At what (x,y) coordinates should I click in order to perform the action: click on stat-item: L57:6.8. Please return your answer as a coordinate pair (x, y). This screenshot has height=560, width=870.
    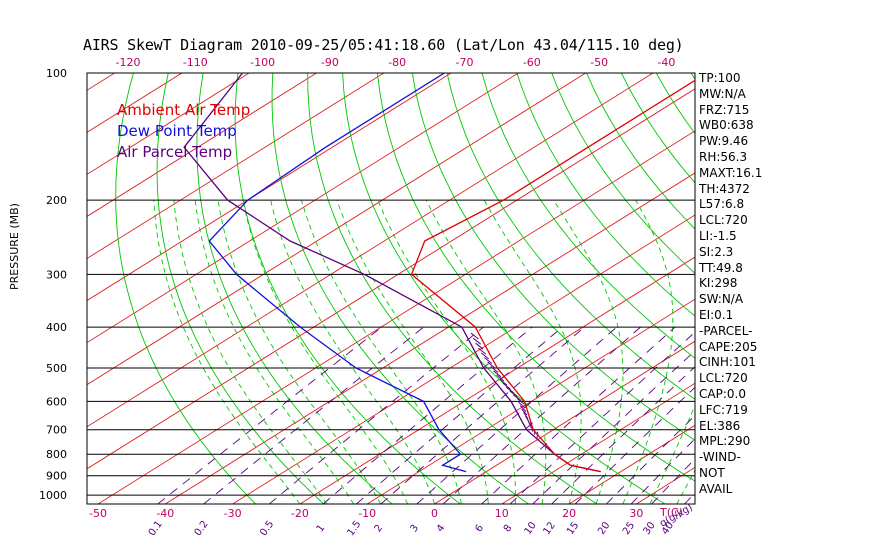
    Looking at the image, I should click on (722, 204).